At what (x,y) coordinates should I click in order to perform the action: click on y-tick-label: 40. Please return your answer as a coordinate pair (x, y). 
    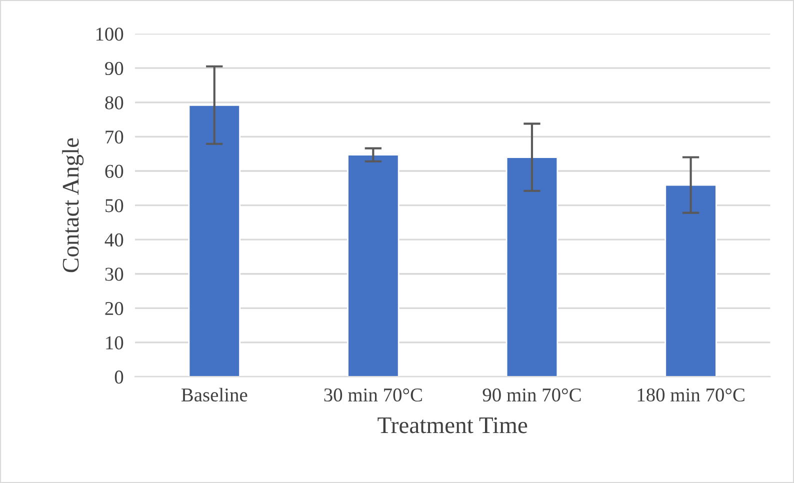
    Looking at the image, I should click on (114, 240).